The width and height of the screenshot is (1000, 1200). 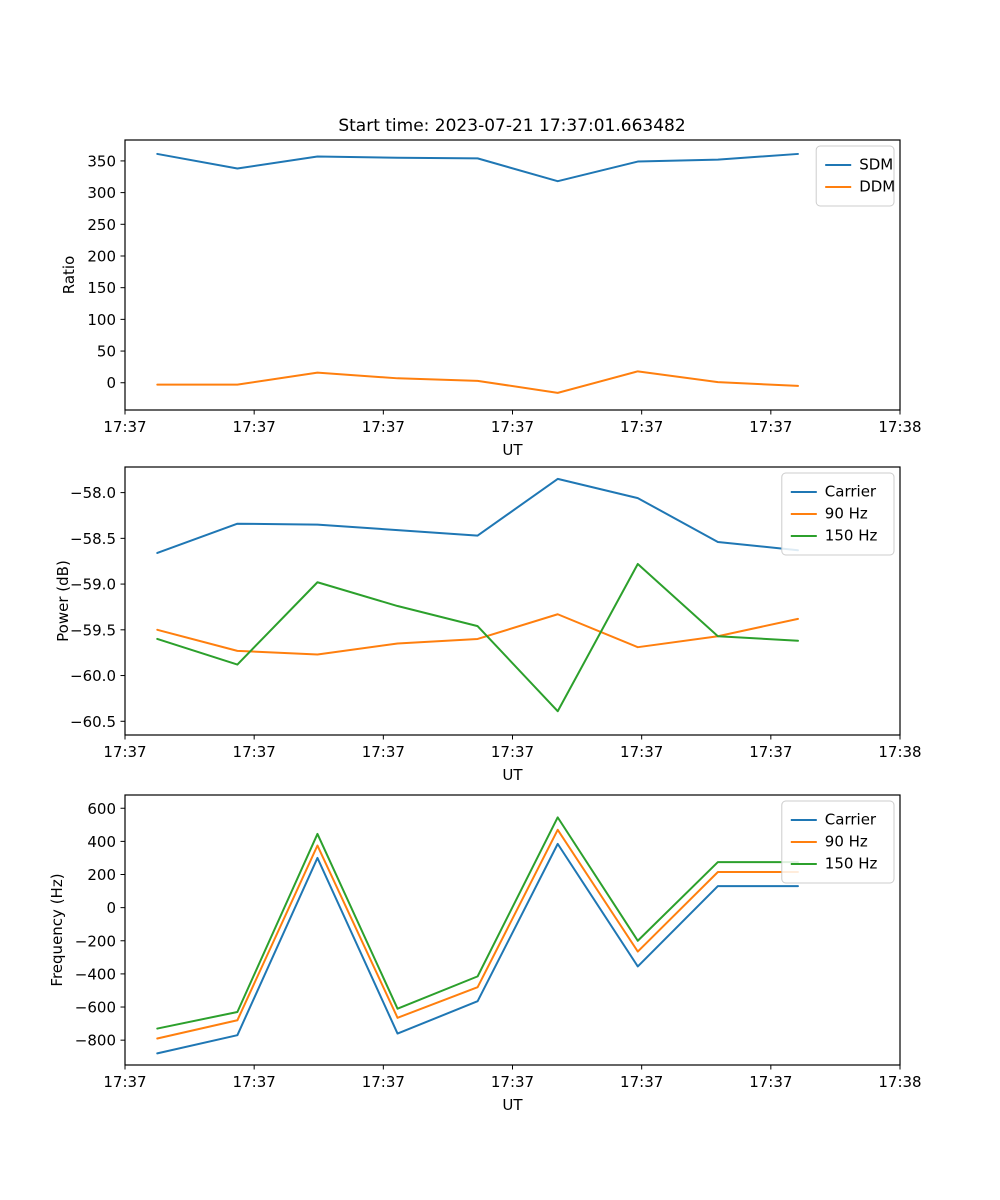 I want to click on y-tick-label: −58.0, so click(x=93, y=493).